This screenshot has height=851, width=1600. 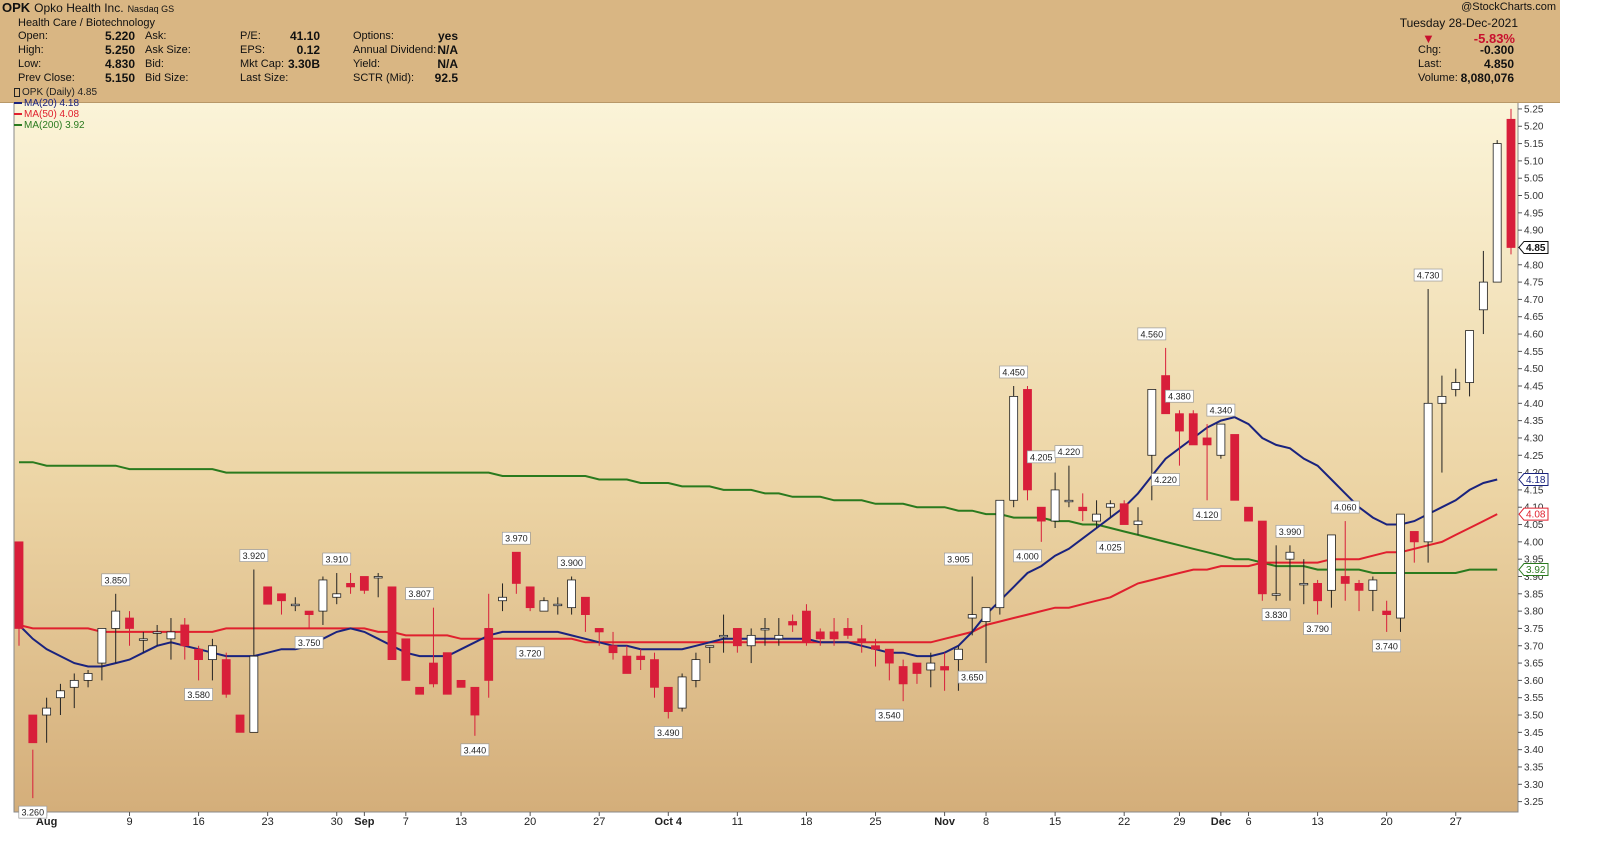 What do you see at coordinates (1290, 532) in the screenshot?
I see `price-label-text: 3.990` at bounding box center [1290, 532].